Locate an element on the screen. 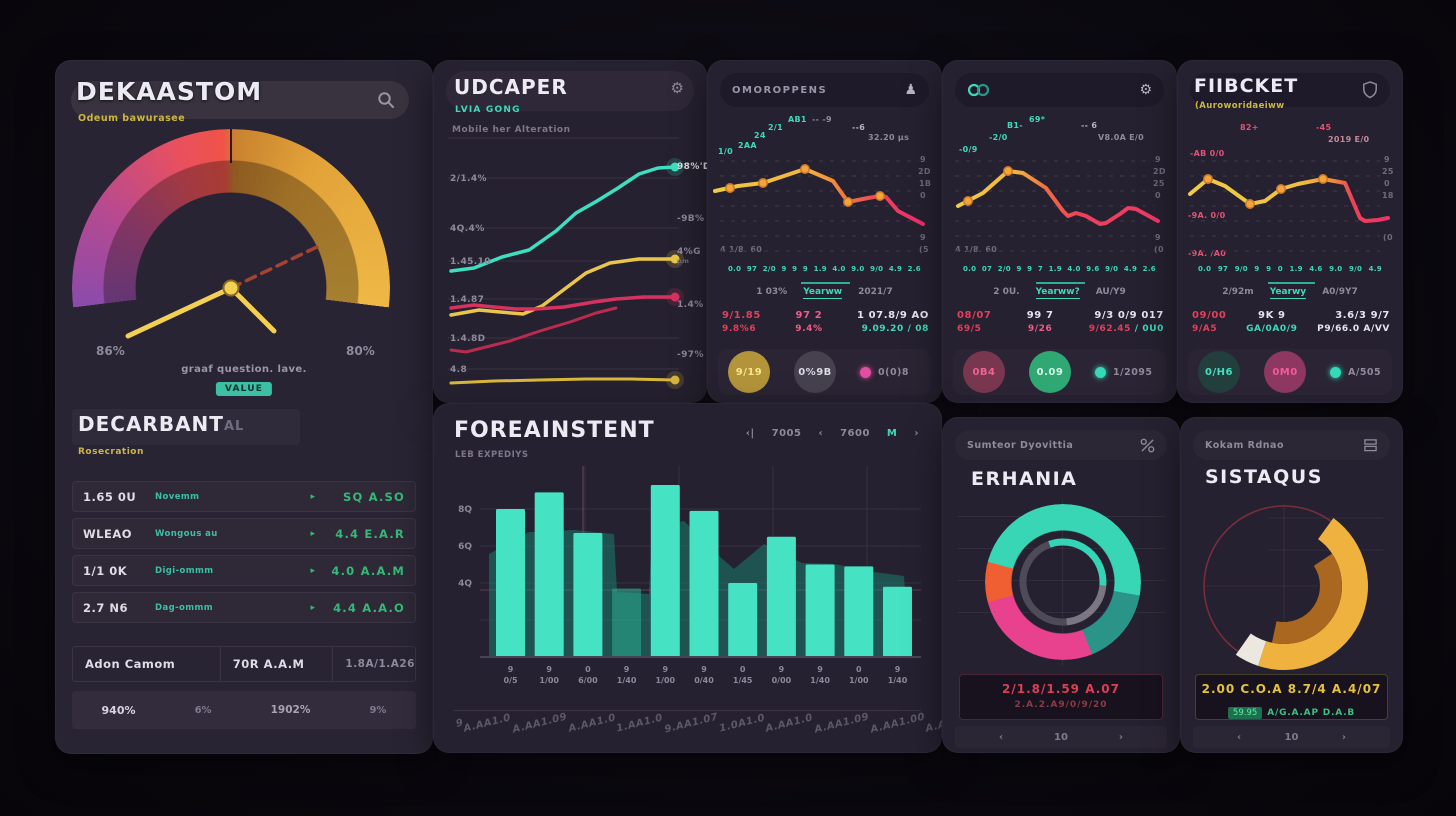 The width and height of the screenshot is (1456, 816). pager-item: ‹| is located at coordinates (750, 433).